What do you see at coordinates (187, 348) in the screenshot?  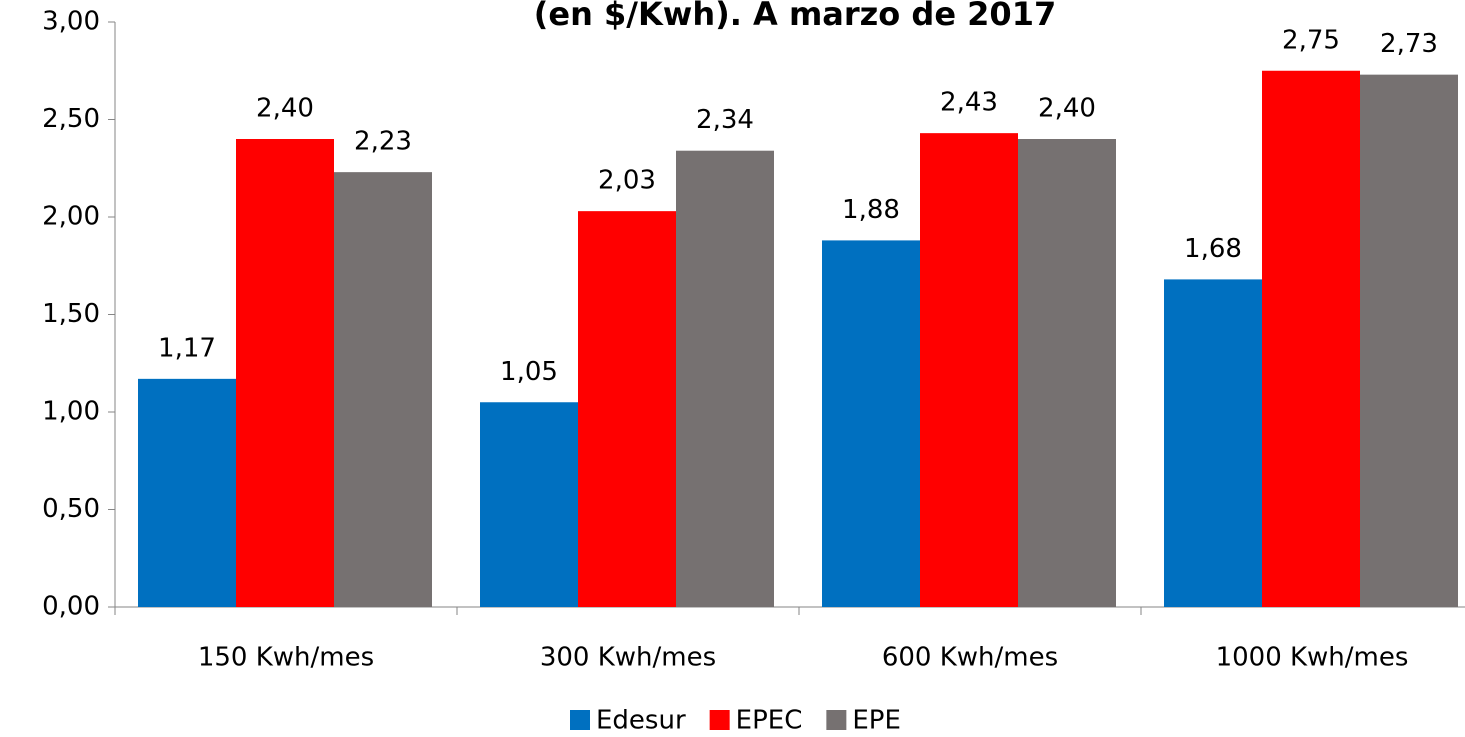 I see `data-label: 1,17` at bounding box center [187, 348].